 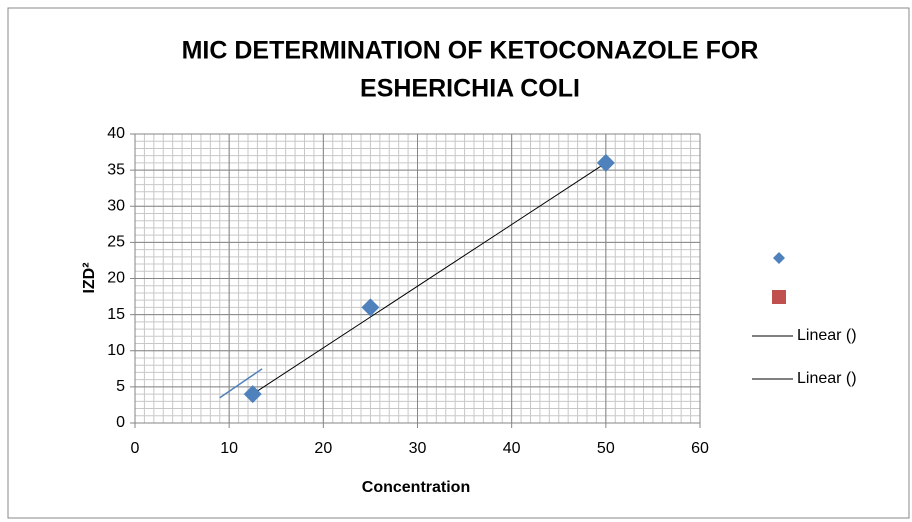 I want to click on x-tick-label: 60, so click(x=700, y=448).